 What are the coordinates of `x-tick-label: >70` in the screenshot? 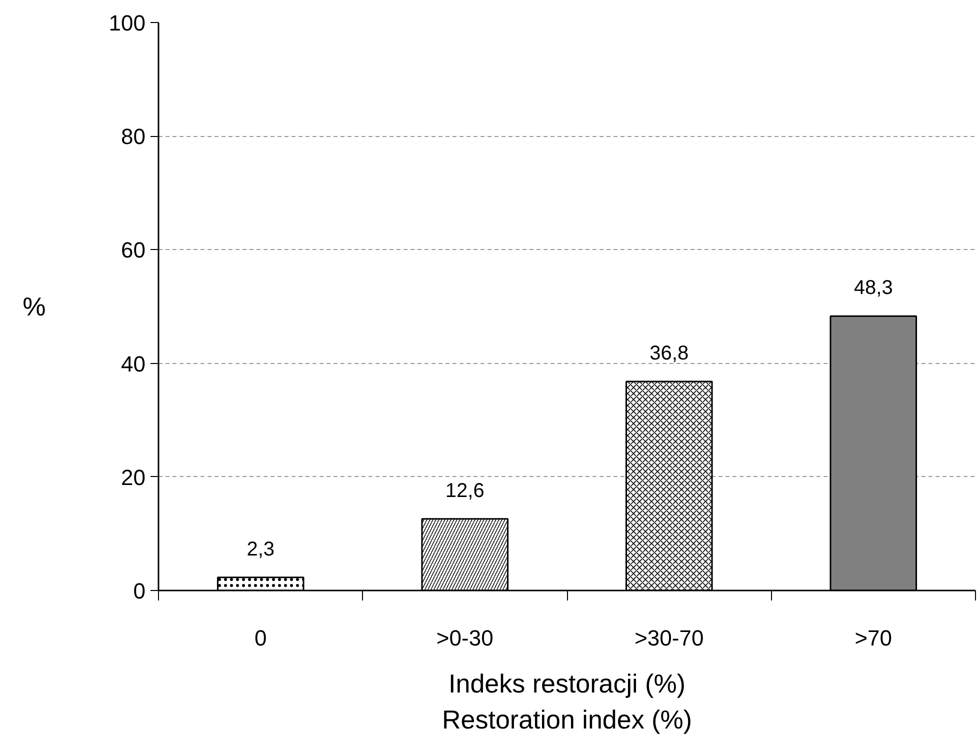 It's located at (873, 638).